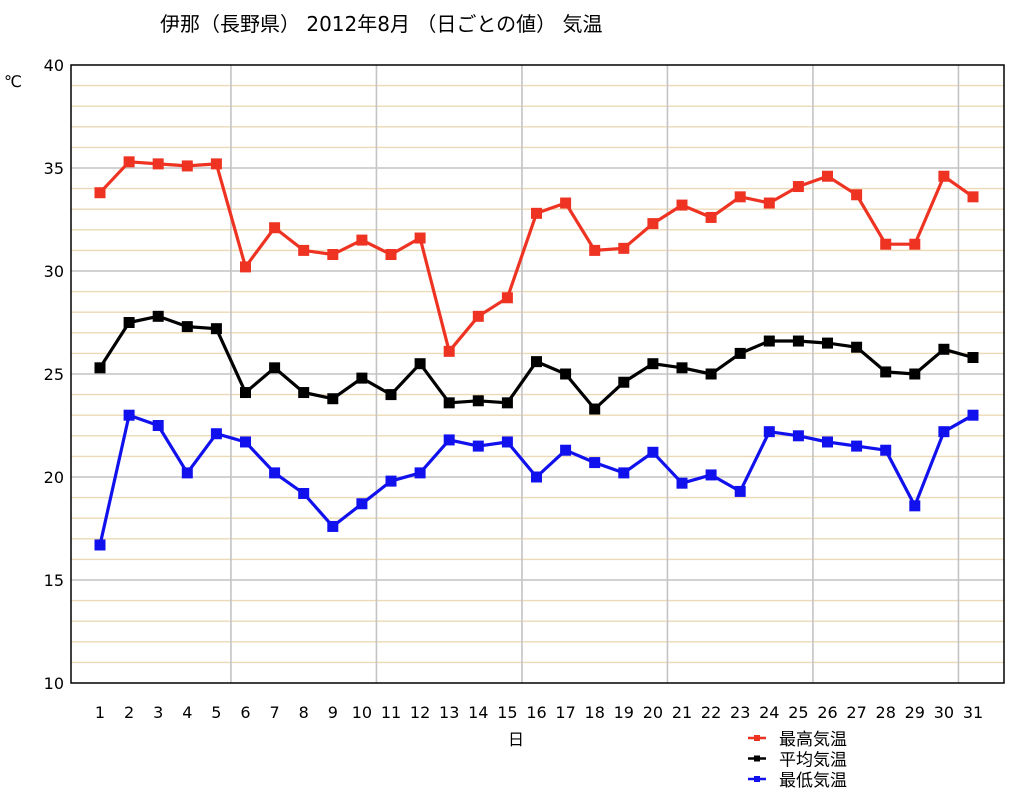  Describe the element at coordinates (54, 271) in the screenshot. I see `y-tick-label: 30` at that location.